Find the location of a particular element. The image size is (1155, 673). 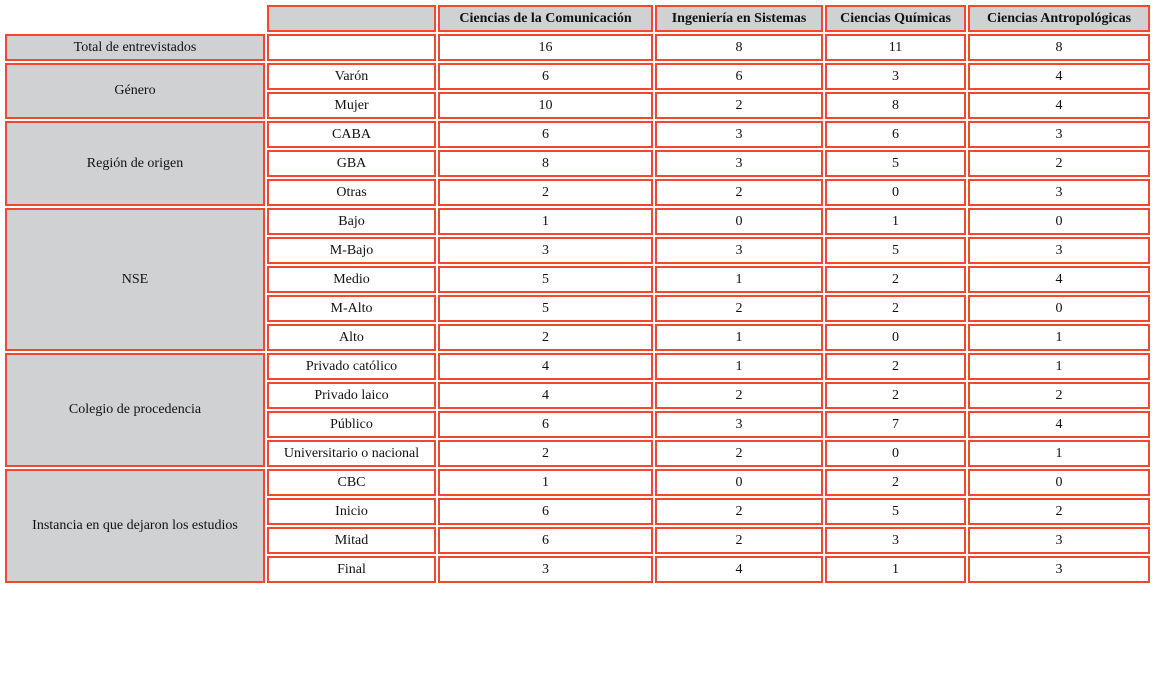

total-row: Total de entrevistados 16 8 11 8 is located at coordinates (577, 47).